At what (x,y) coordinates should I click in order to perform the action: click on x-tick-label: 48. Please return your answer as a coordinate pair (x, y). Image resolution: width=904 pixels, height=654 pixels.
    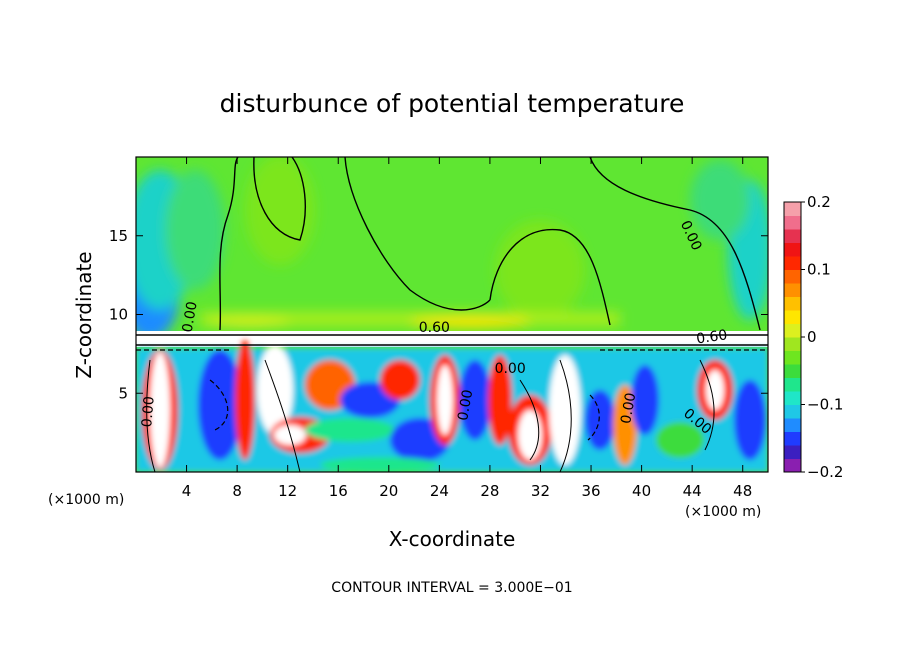
    Looking at the image, I should click on (742, 491).